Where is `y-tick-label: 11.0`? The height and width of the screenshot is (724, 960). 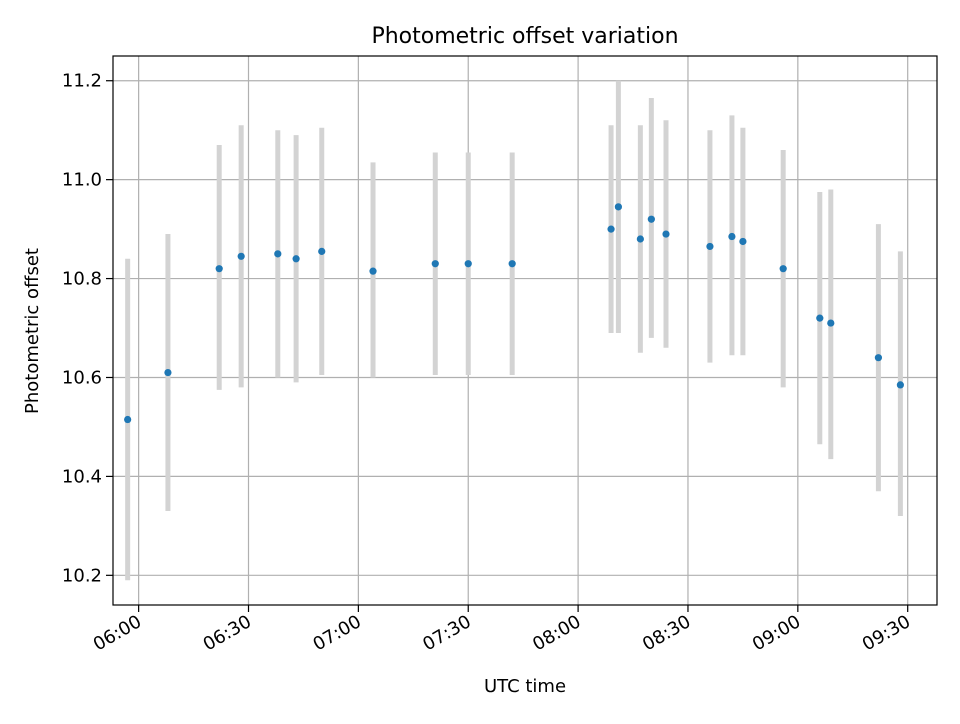 y-tick-label: 11.0 is located at coordinates (82, 180).